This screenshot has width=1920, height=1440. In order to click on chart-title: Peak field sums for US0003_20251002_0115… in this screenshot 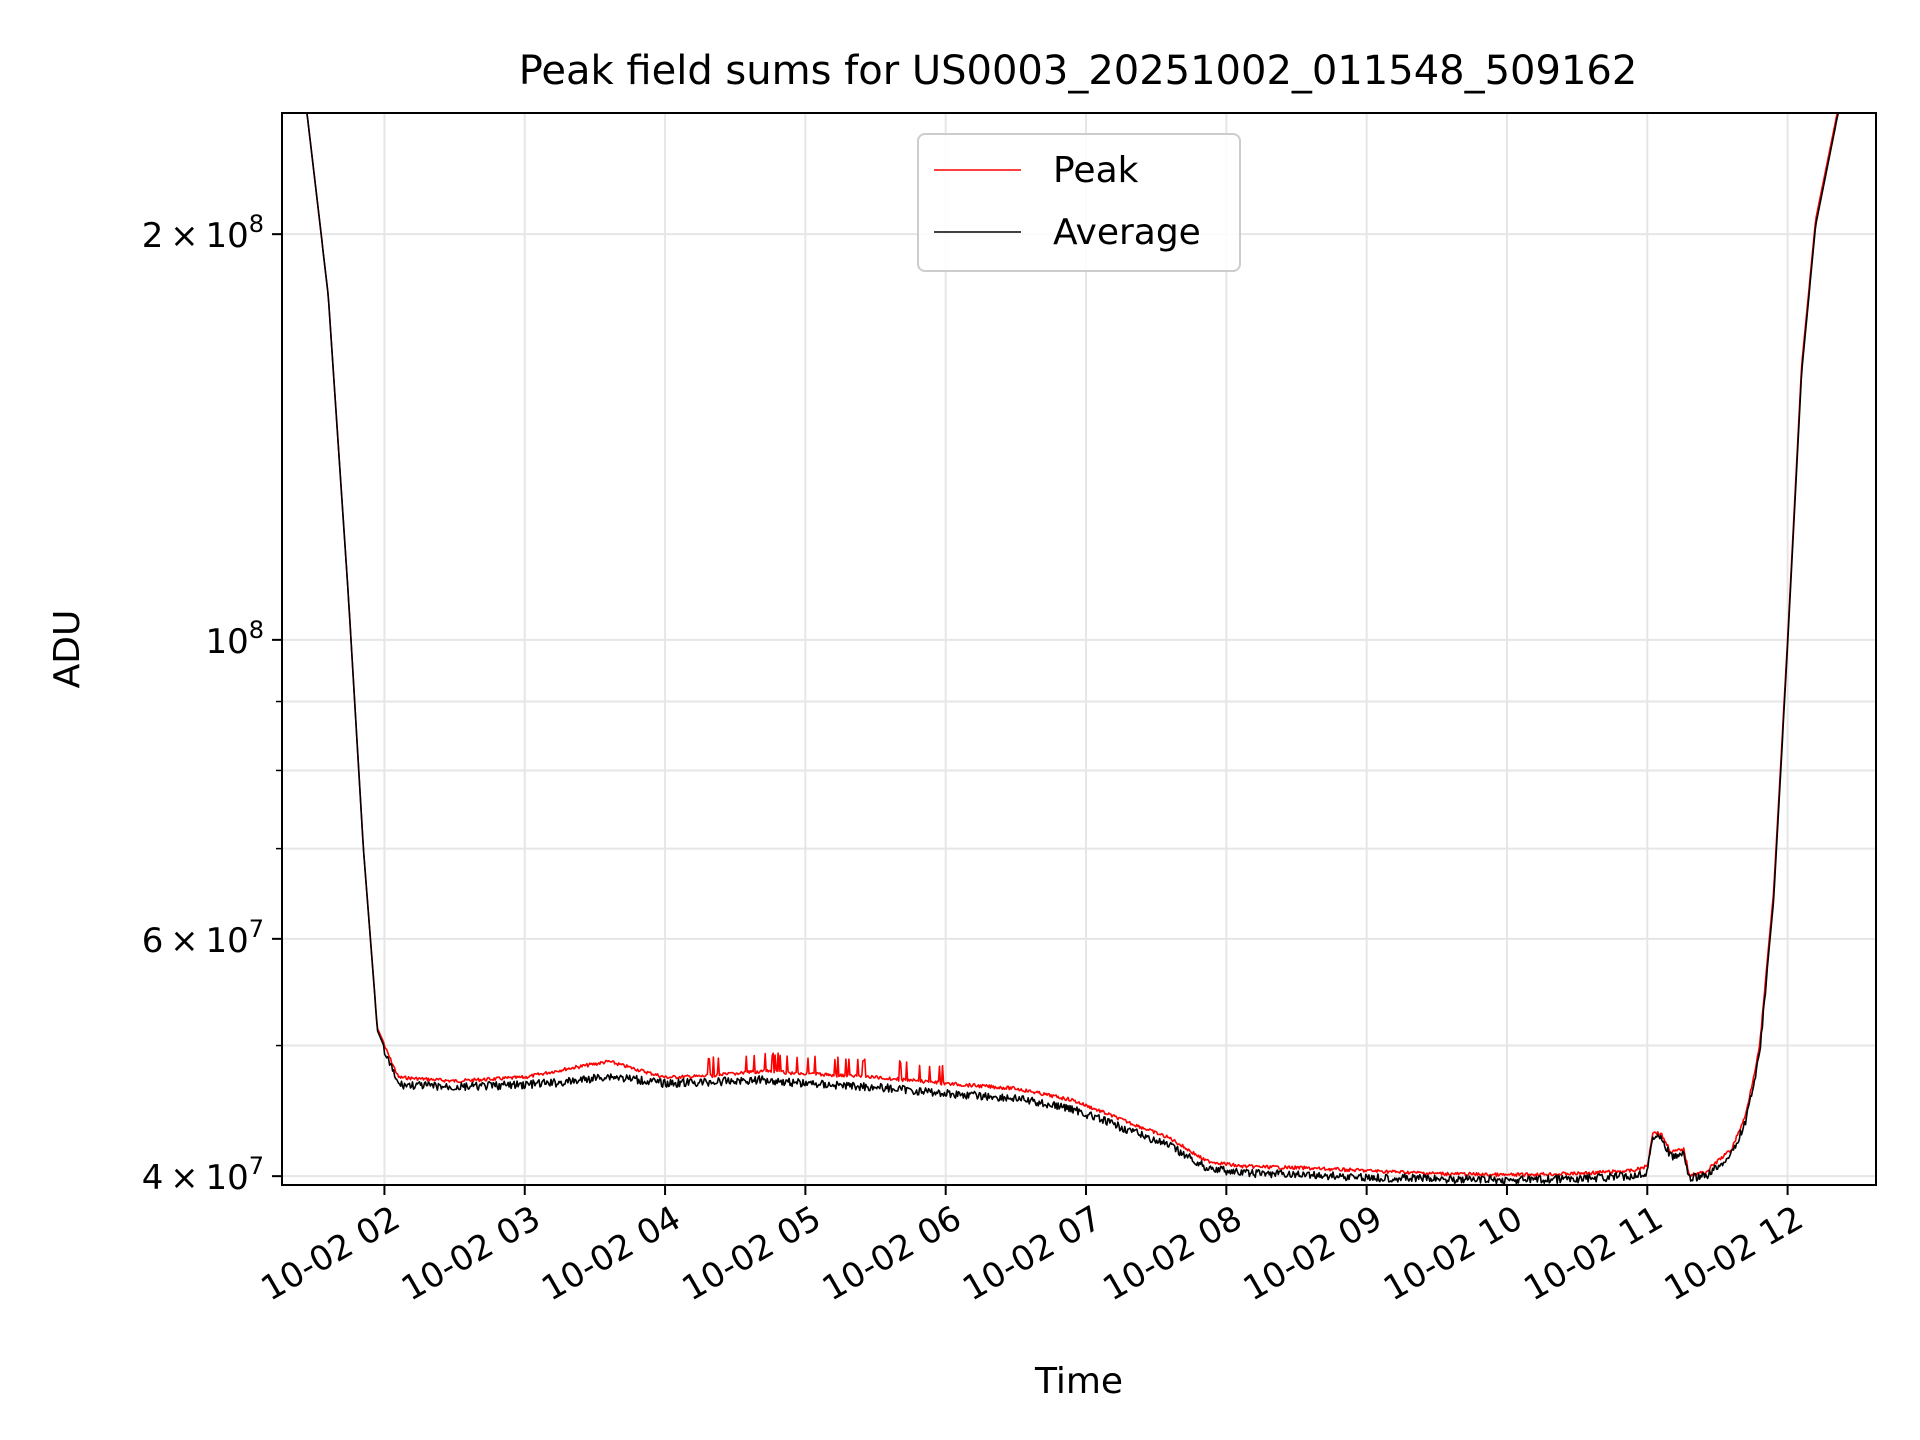, I will do `click(1078, 71)`.